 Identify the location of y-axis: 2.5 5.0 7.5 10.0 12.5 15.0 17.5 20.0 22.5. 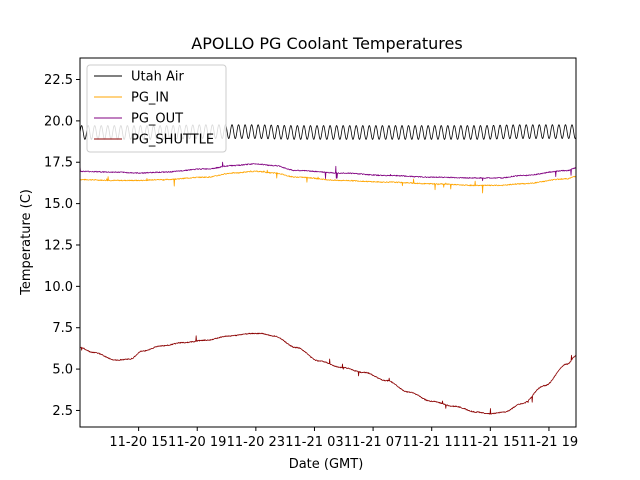
(62, 246).